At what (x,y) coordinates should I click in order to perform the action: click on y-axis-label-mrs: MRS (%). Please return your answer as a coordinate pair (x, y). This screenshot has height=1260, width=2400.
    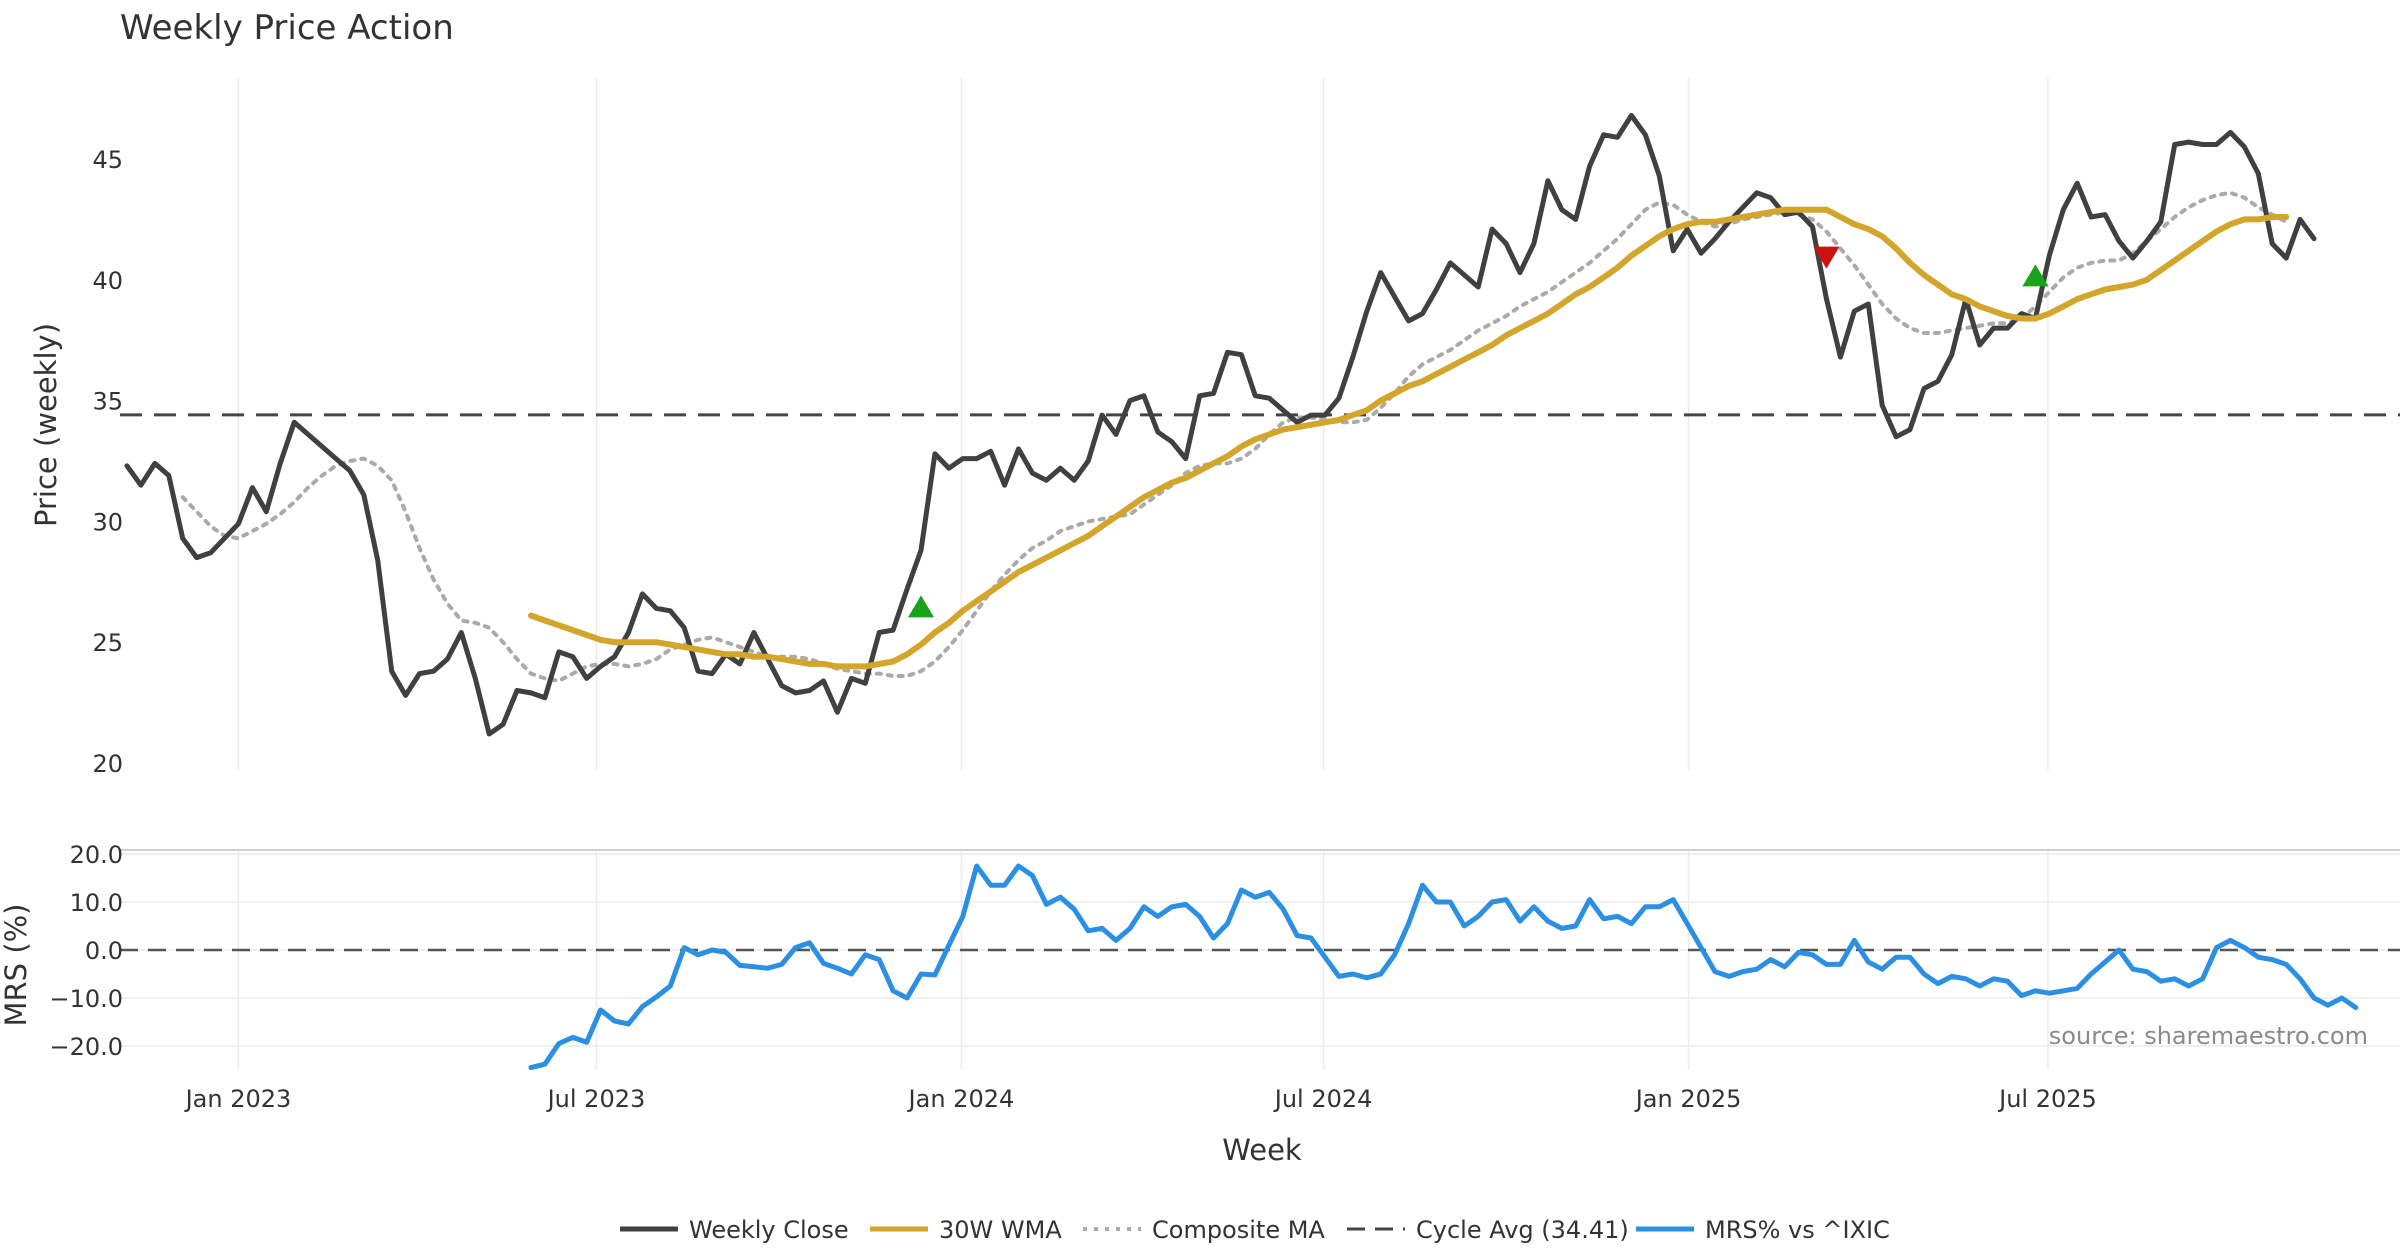
    Looking at the image, I should click on (16, 965).